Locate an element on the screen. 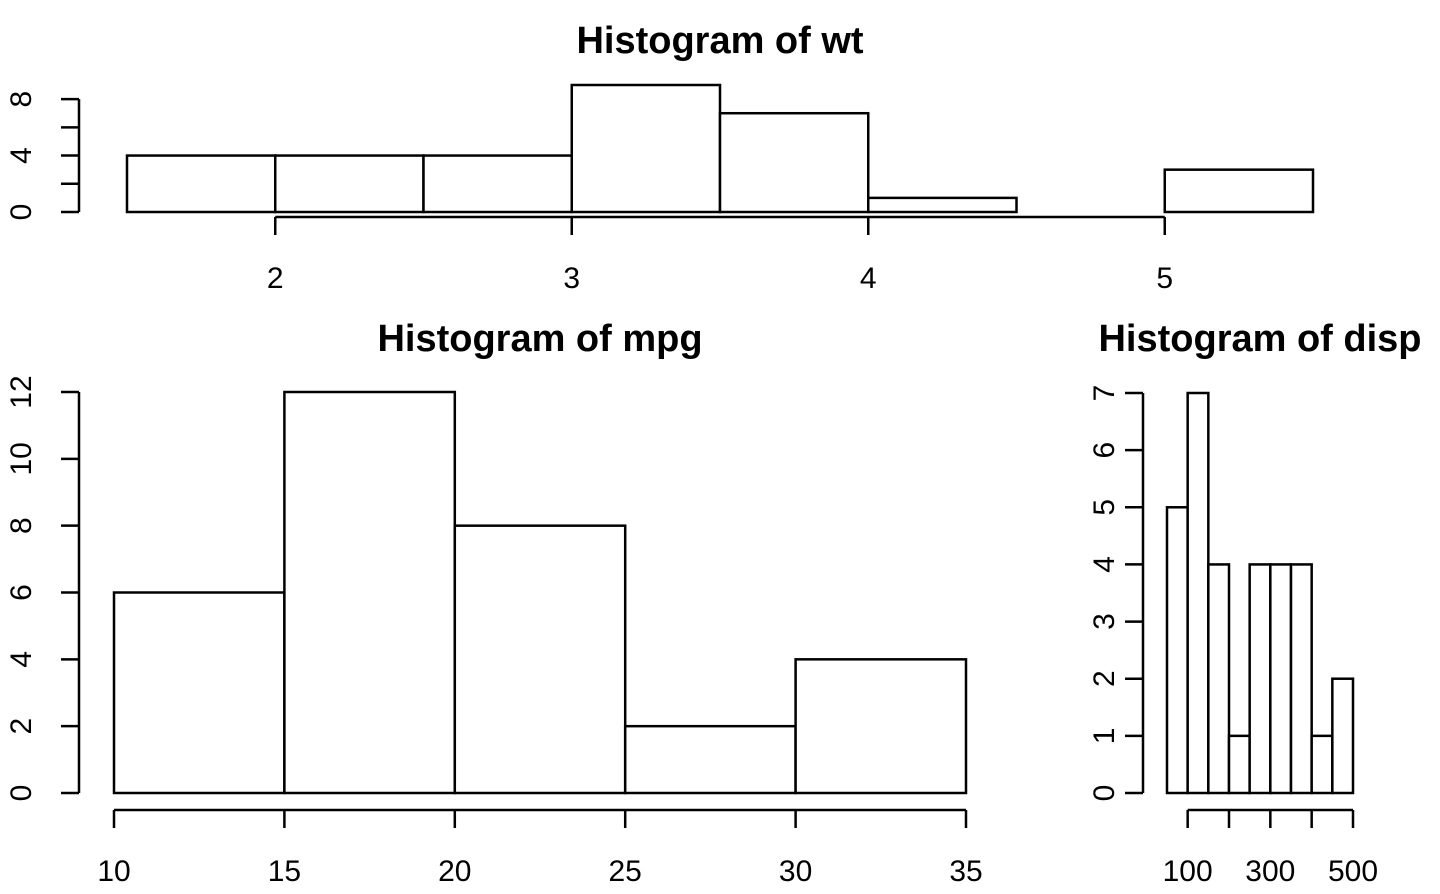 The image size is (1440, 894). histogram-wt-y-tick-label: 8 is located at coordinates (21, 99).